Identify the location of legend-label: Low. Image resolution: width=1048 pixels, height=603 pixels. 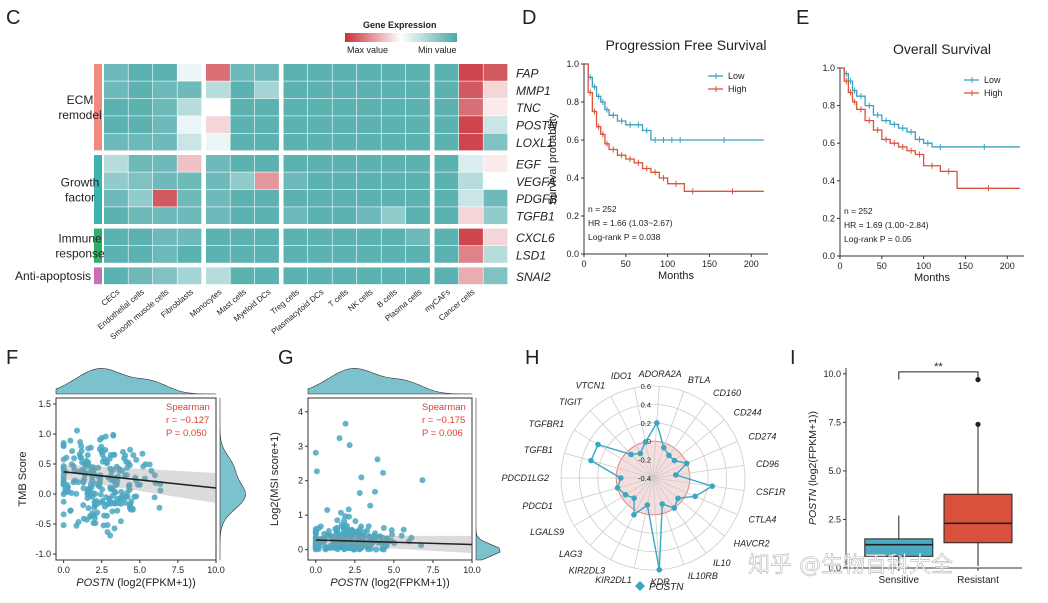
(736, 76).